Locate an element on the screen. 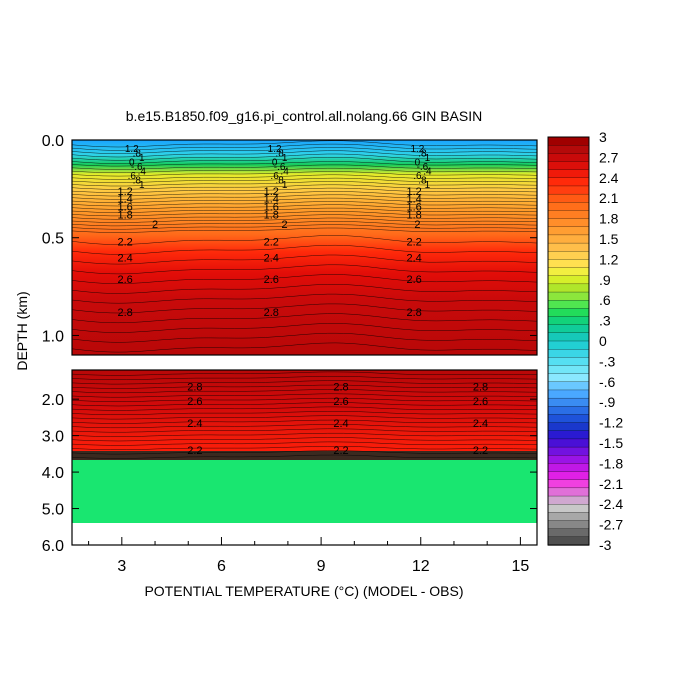 The width and height of the screenshot is (700, 700). colorbar-label: -1.5 is located at coordinates (611, 443).